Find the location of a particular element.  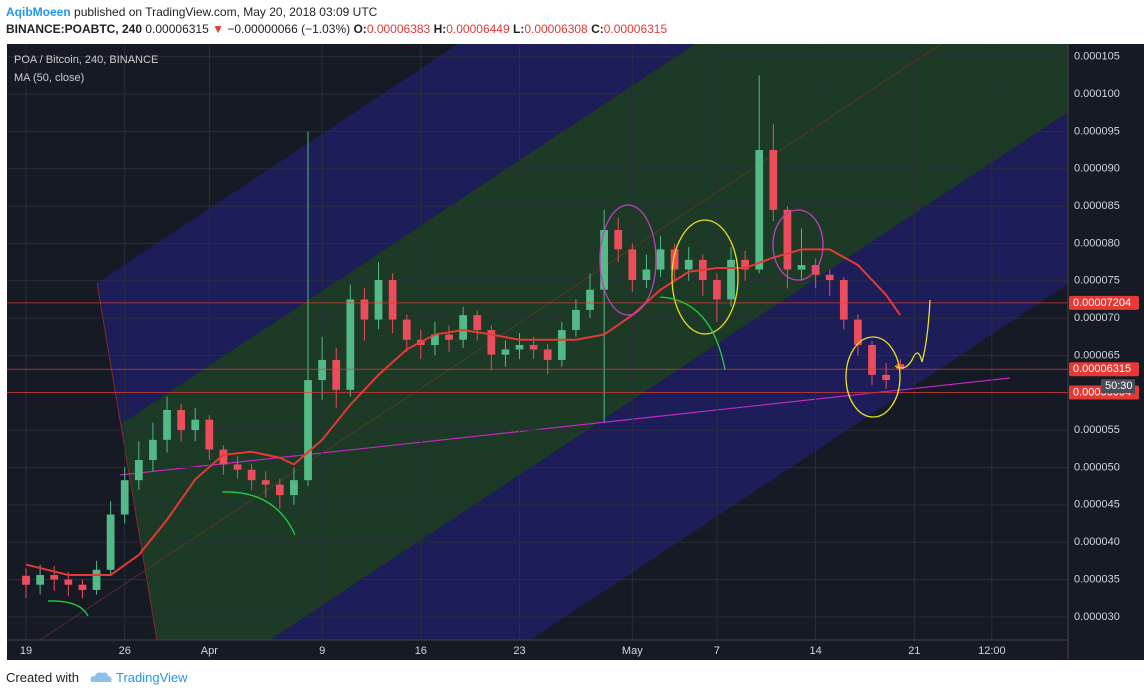

x-tick-label: 7 is located at coordinates (717, 651).